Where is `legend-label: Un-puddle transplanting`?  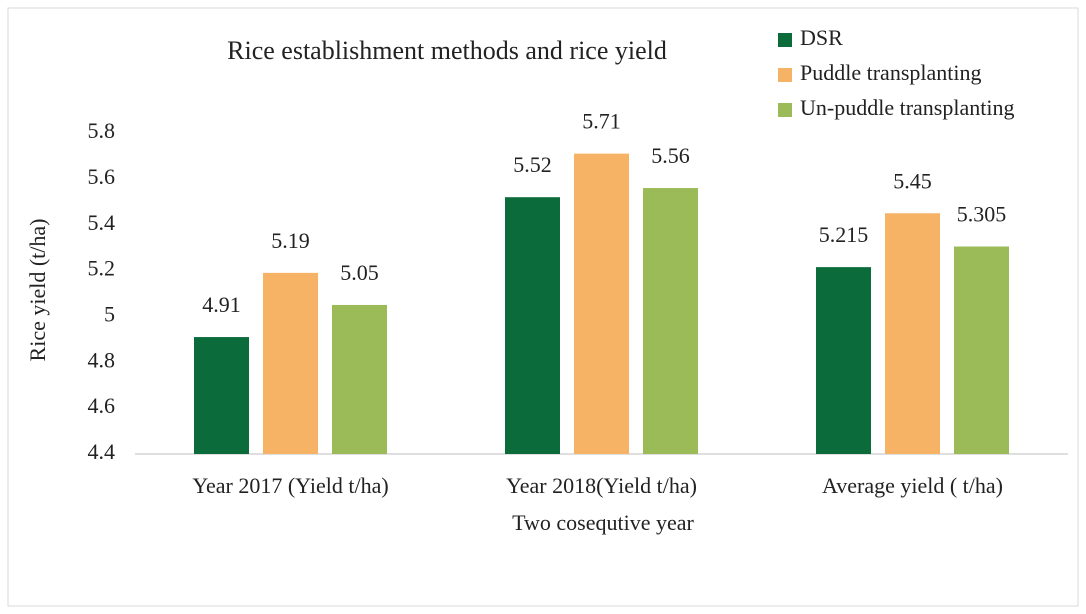 legend-label: Un-puddle transplanting is located at coordinates (907, 107).